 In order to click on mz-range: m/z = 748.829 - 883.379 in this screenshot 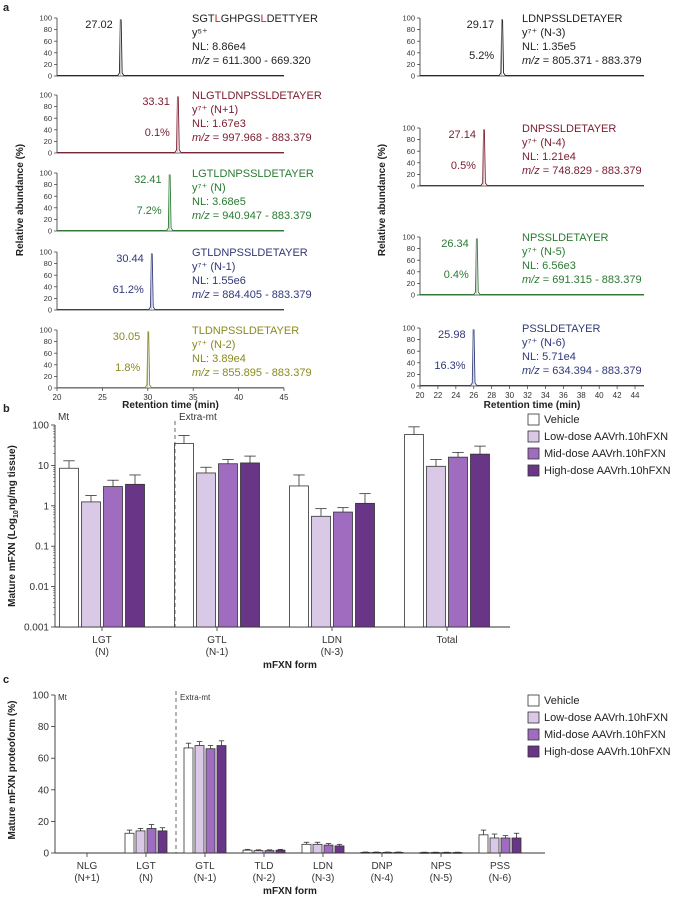, I will do `click(582, 171)`.